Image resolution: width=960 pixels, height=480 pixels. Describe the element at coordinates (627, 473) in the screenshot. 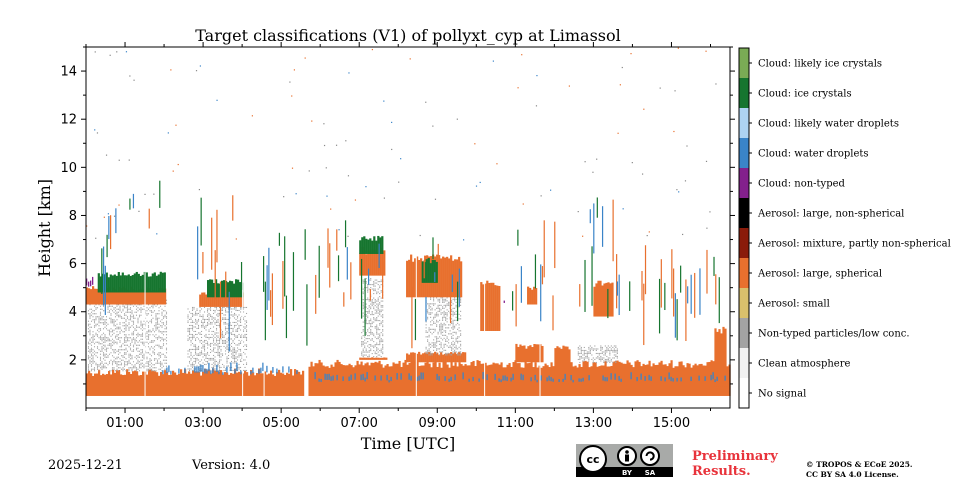

I see `svg-text: BY` at that location.